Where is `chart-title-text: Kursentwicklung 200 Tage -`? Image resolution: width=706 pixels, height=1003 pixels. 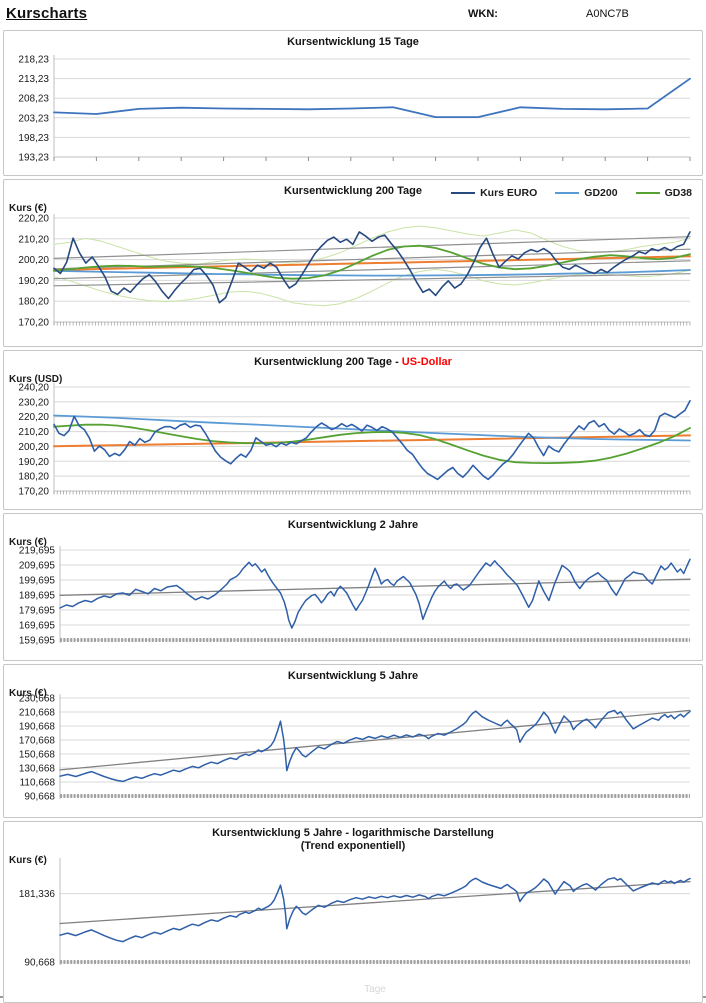
chart-title-text: Kursentwicklung 200 Tage - is located at coordinates (328, 362).